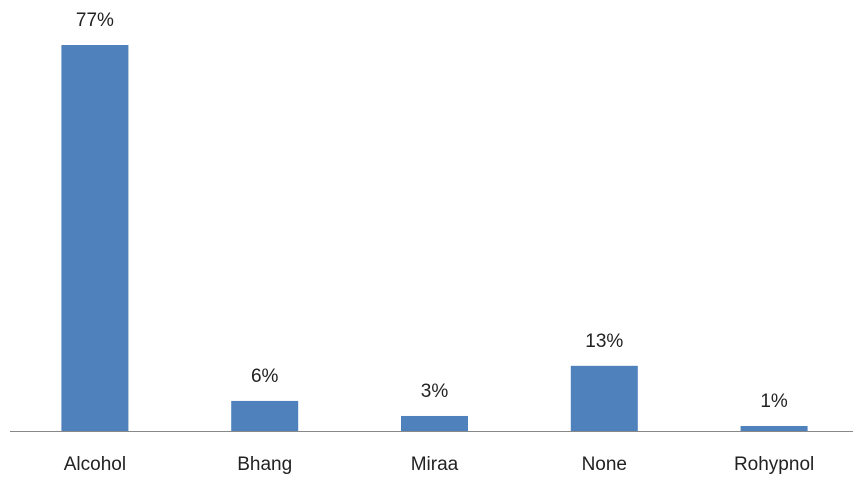 This screenshot has width=854, height=486. What do you see at coordinates (265, 376) in the screenshot?
I see `data-label: 6%` at bounding box center [265, 376].